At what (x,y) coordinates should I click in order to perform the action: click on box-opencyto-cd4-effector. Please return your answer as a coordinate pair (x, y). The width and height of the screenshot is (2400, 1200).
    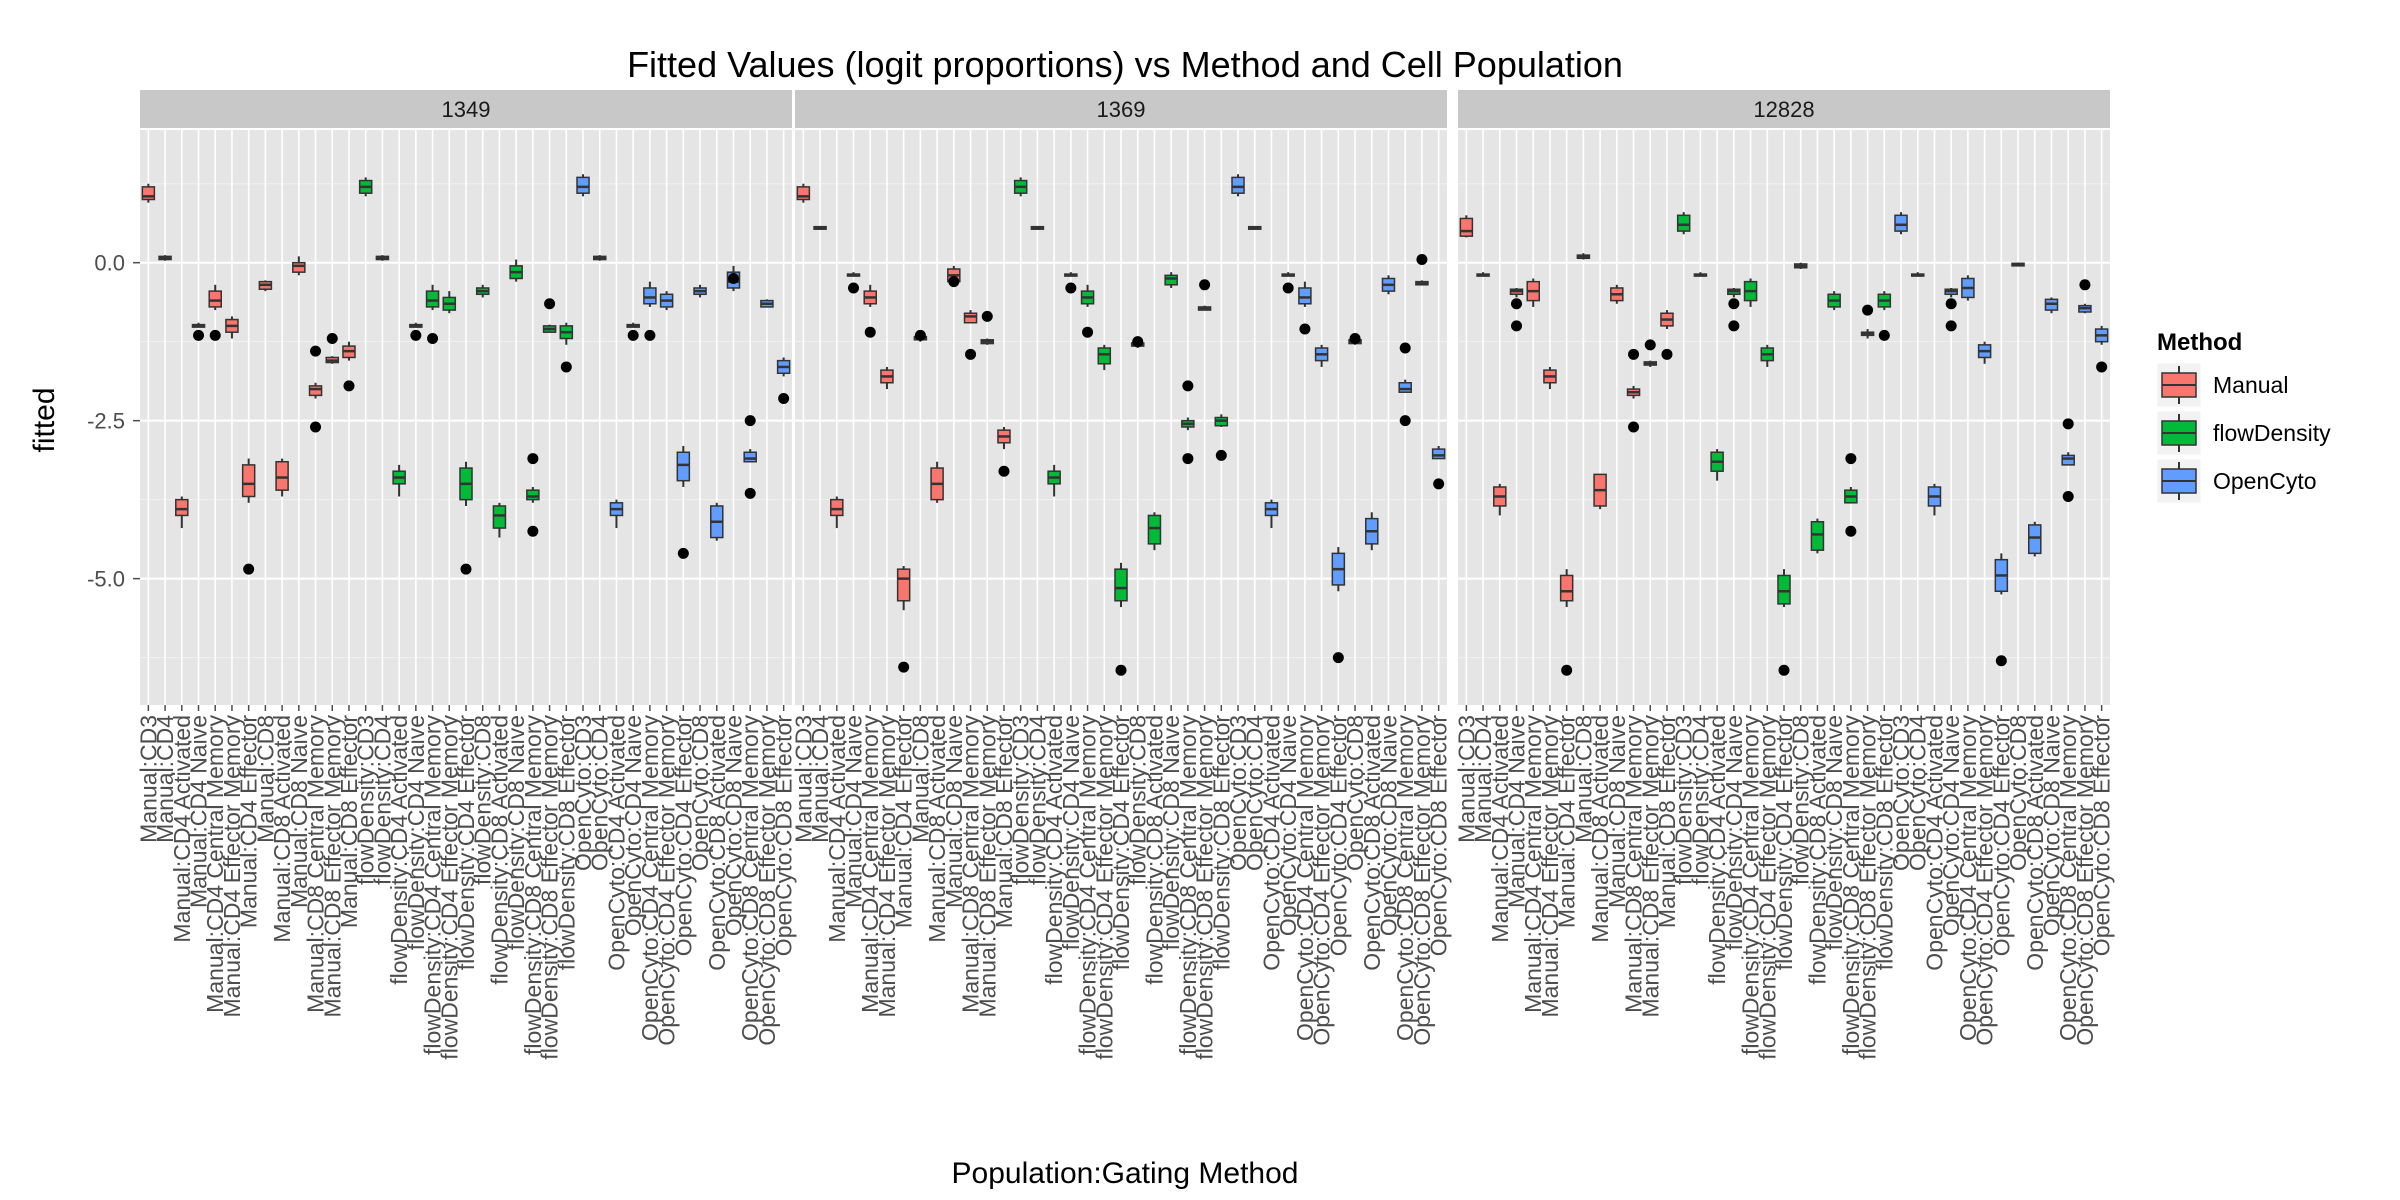
    Looking at the image, I should click on (1338, 605).